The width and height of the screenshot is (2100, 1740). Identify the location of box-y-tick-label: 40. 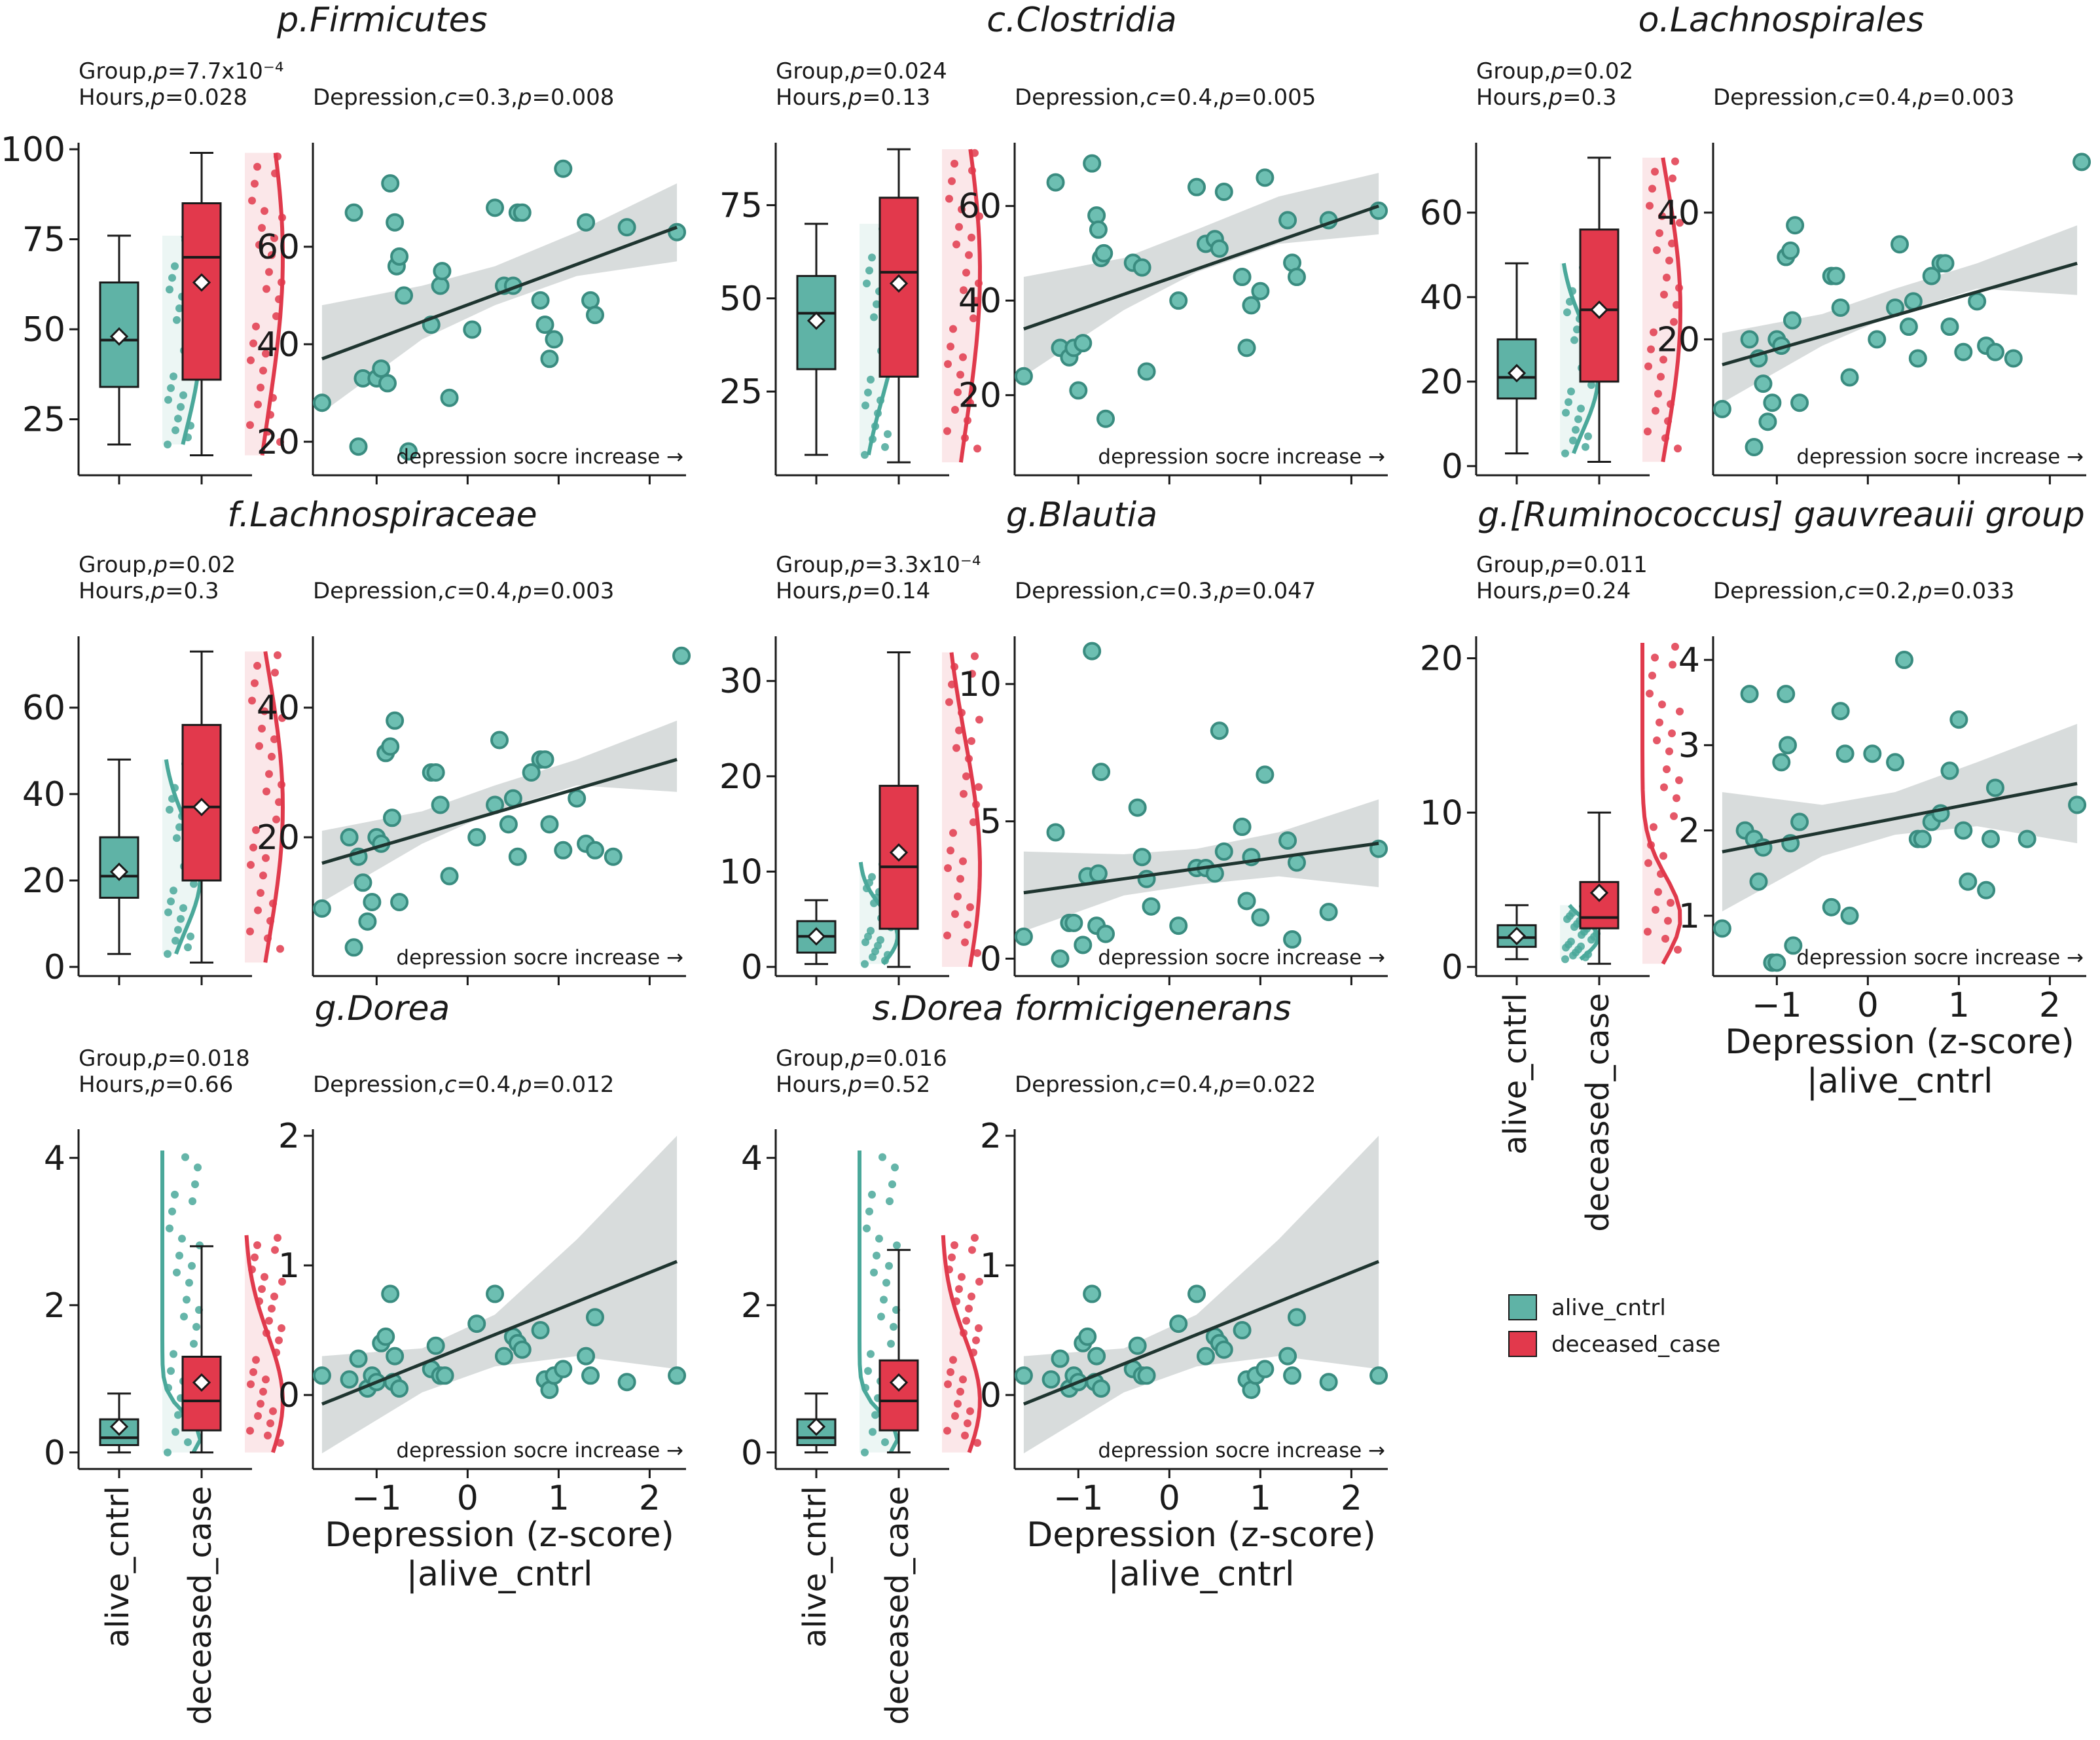
(44, 794).